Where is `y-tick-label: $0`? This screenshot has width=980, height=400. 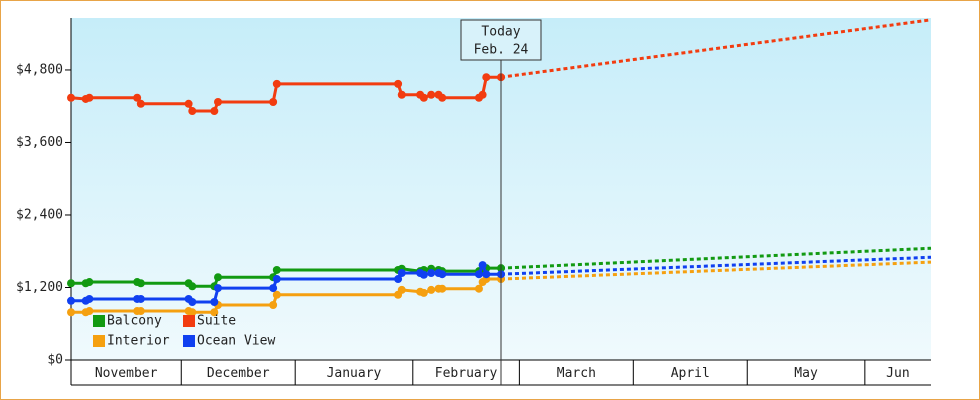 y-tick-label: $0 is located at coordinates (55, 360).